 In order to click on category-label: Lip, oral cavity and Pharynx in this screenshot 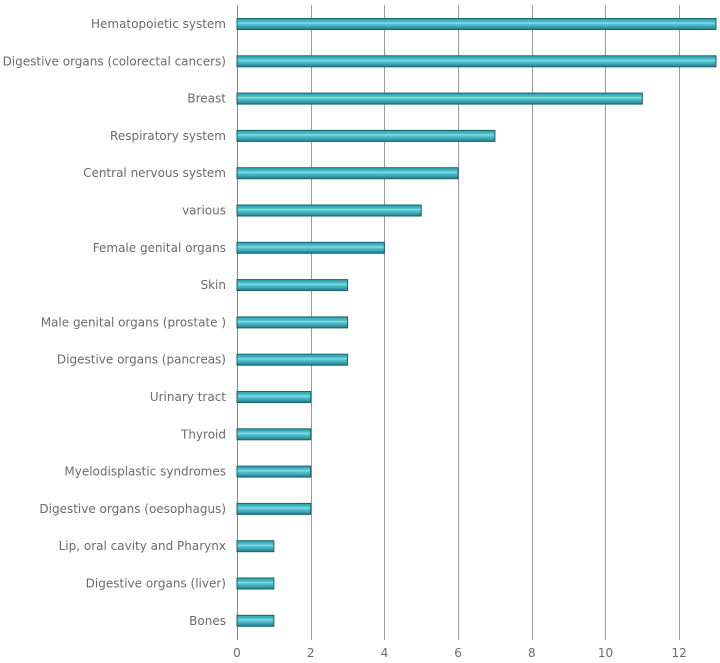, I will do `click(142, 546)`.